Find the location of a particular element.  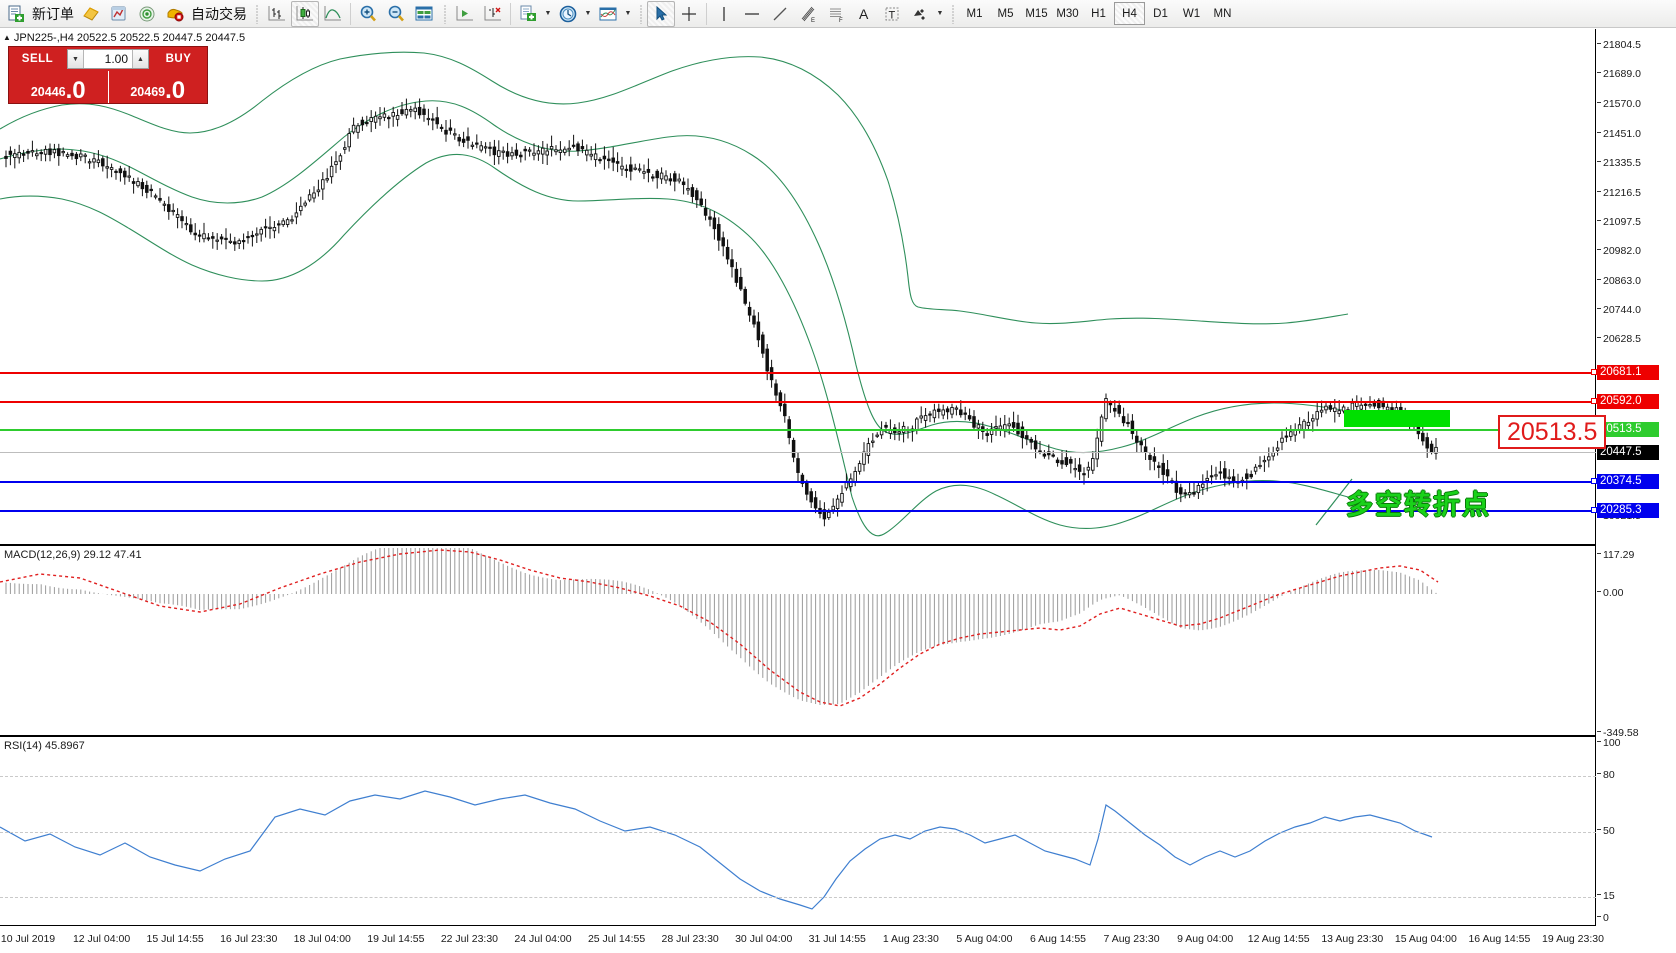

time-tick-10: 30 Jul 04:00 is located at coordinates (764, 939).